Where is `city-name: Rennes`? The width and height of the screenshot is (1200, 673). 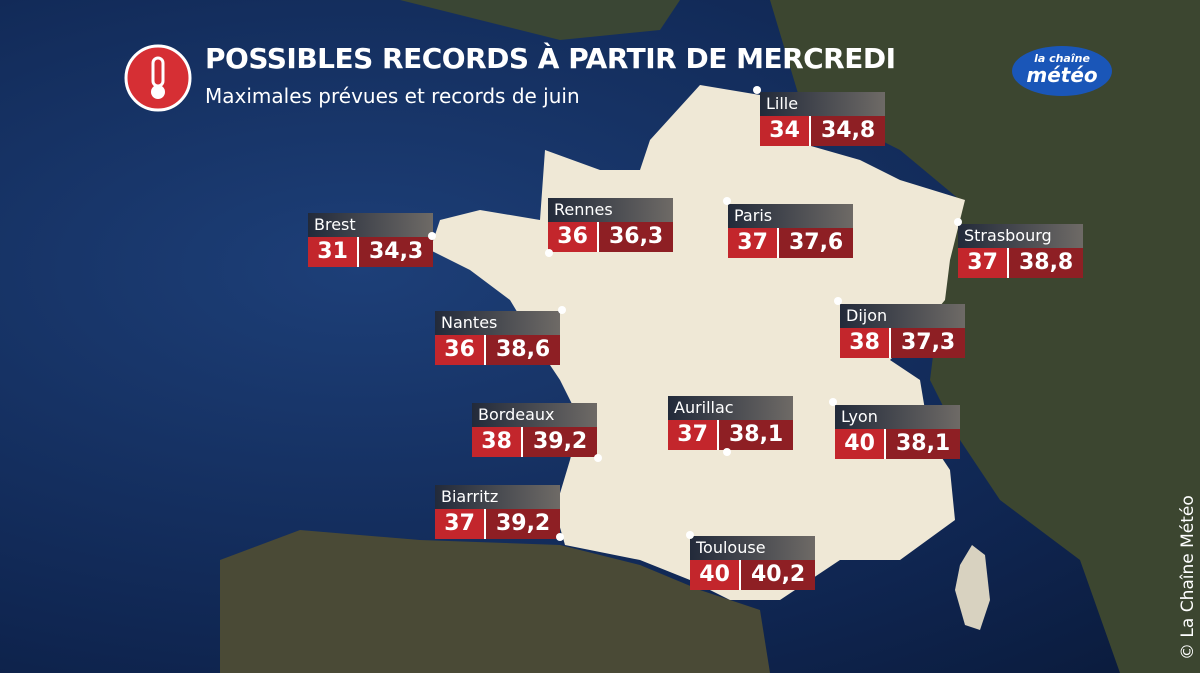 city-name: Rennes is located at coordinates (610, 210).